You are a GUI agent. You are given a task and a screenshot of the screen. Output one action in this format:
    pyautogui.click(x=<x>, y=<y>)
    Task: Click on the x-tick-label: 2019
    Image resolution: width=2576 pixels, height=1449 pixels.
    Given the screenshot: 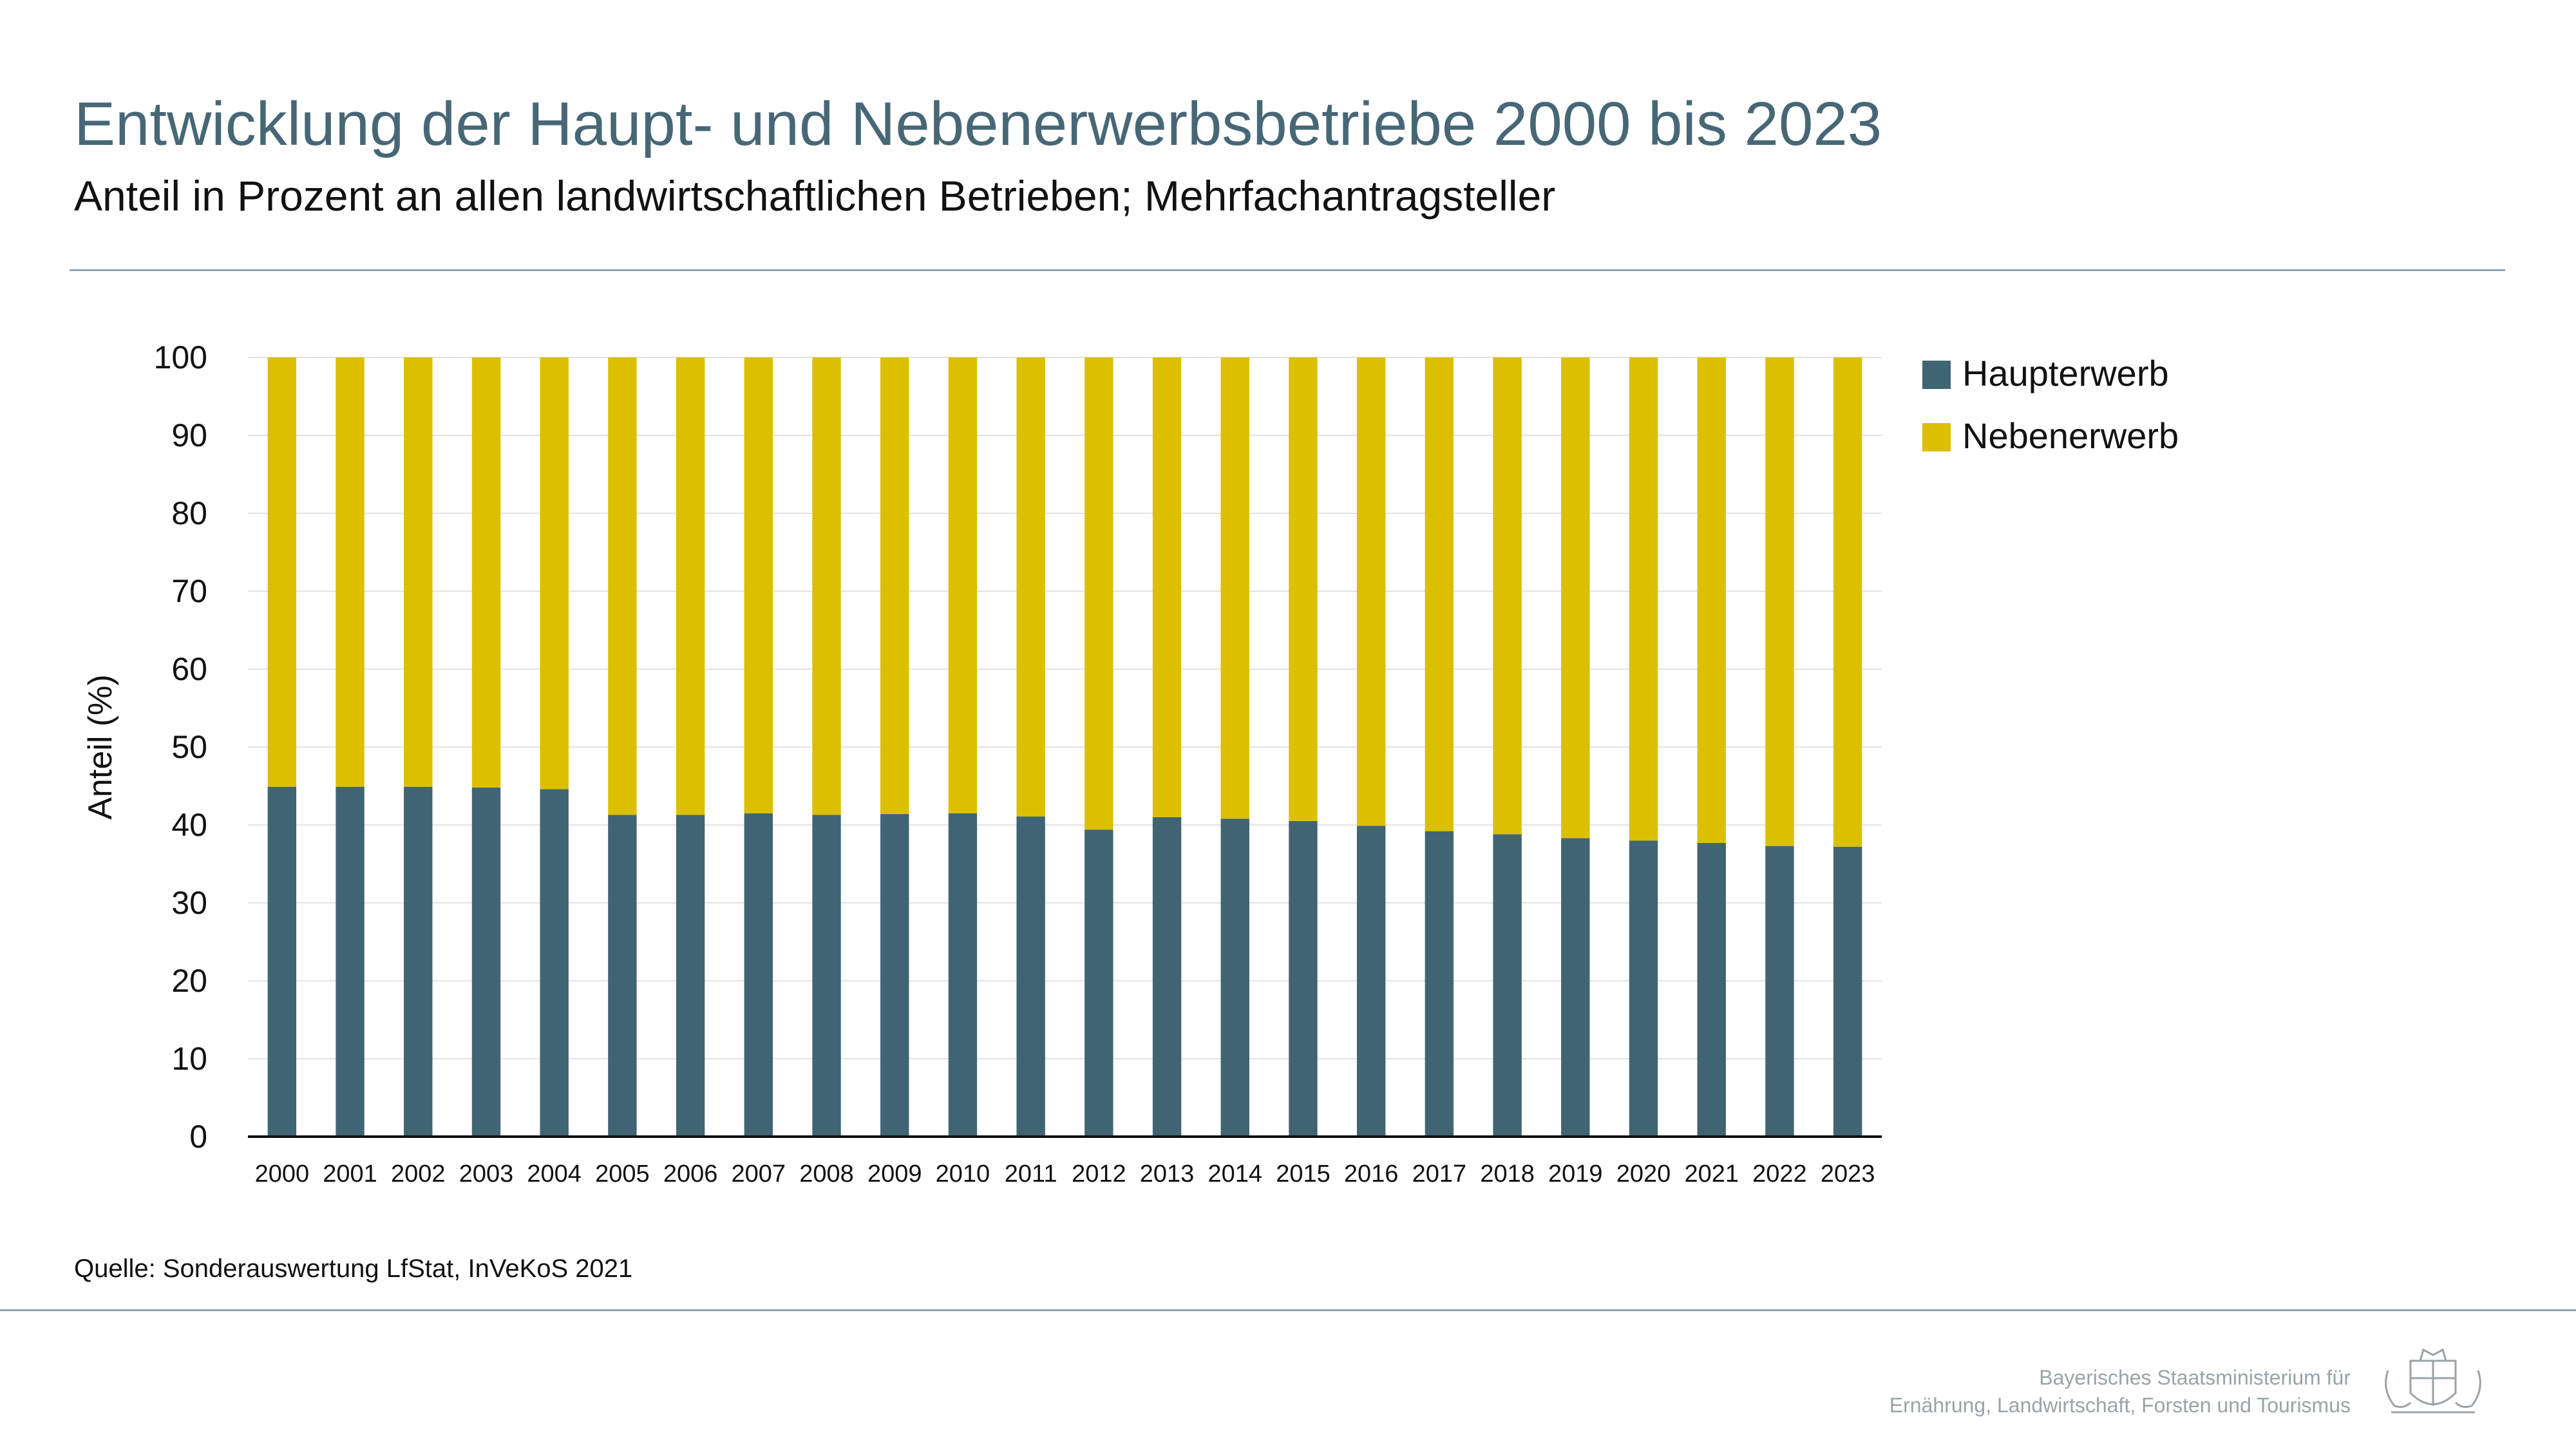 What is the action you would take?
    pyautogui.click(x=1576, y=1174)
    